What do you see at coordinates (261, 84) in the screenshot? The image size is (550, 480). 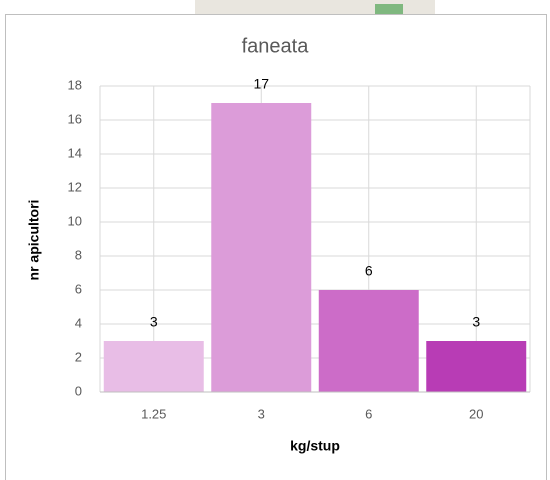 I see `data-label: 17` at bounding box center [261, 84].